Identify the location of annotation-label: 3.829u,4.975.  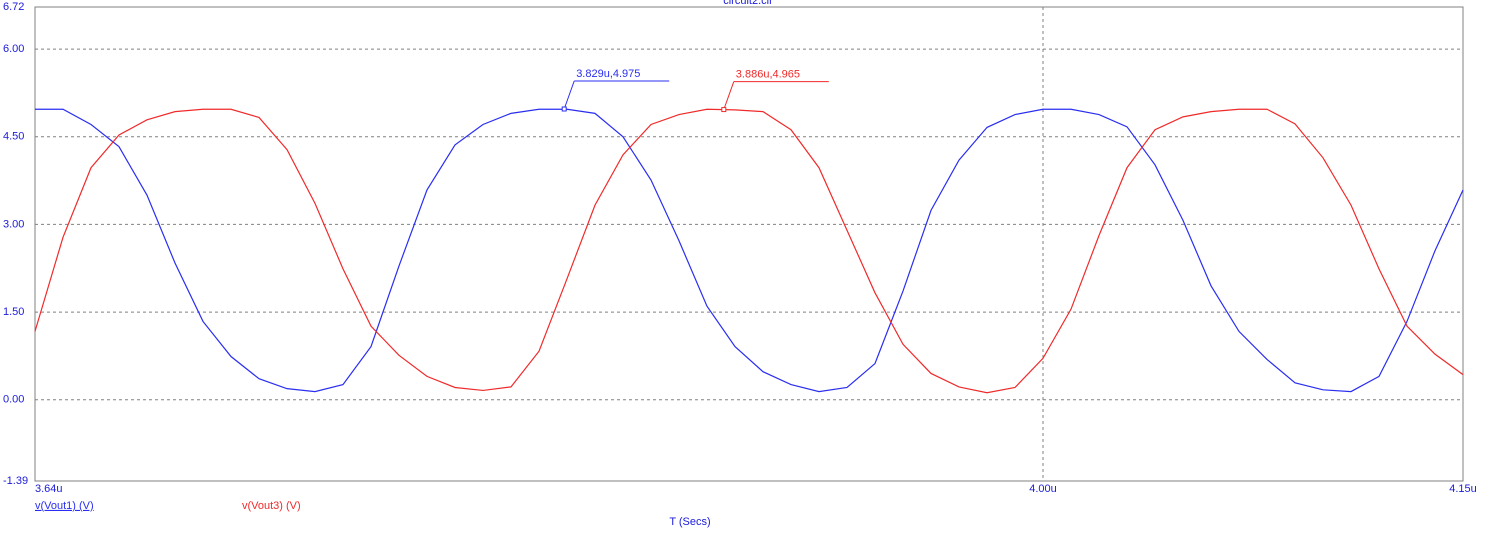
(608, 74).